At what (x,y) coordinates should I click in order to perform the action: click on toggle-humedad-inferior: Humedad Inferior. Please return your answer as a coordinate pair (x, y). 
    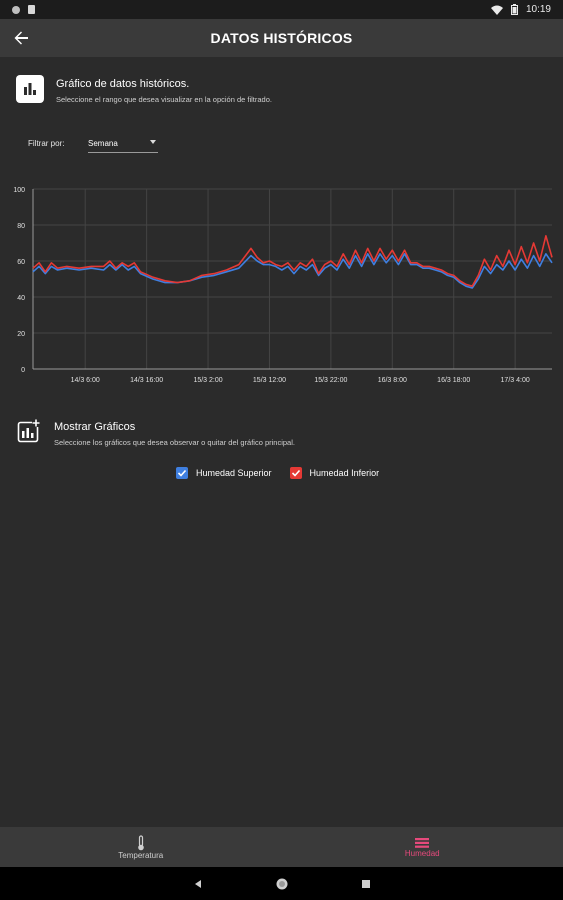
    Looking at the image, I should click on (334, 473).